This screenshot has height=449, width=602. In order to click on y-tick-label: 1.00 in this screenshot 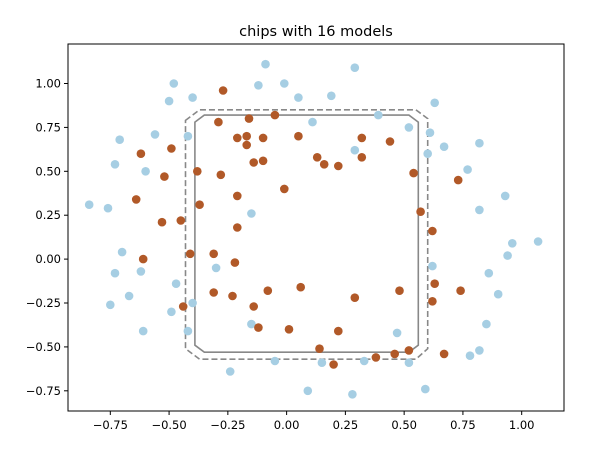, I will do `click(48, 84)`.